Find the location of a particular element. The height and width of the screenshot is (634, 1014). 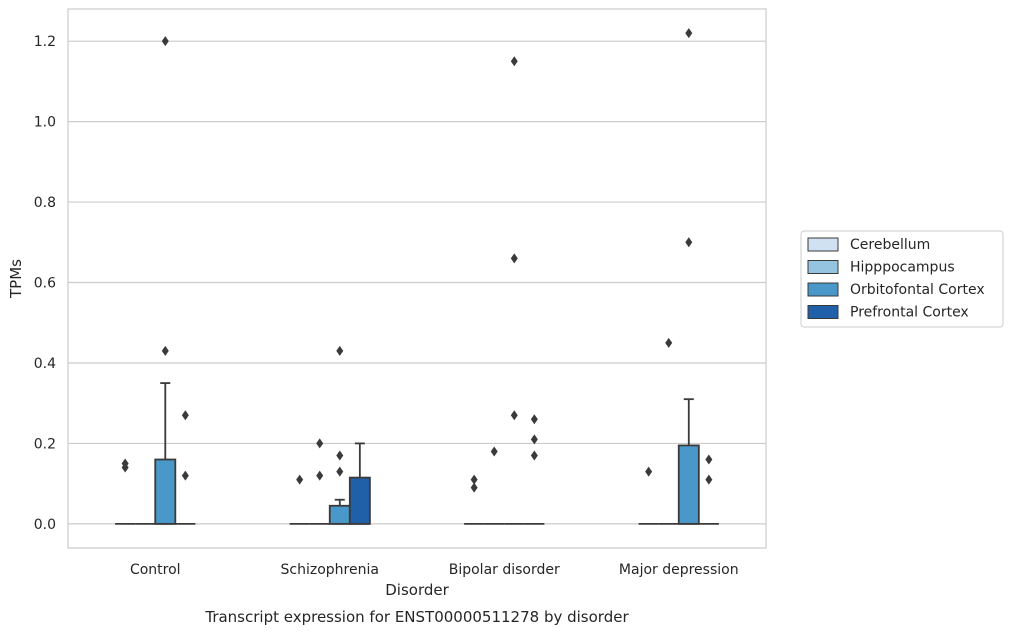

y-tick-label: 0.4 is located at coordinates (45, 364).